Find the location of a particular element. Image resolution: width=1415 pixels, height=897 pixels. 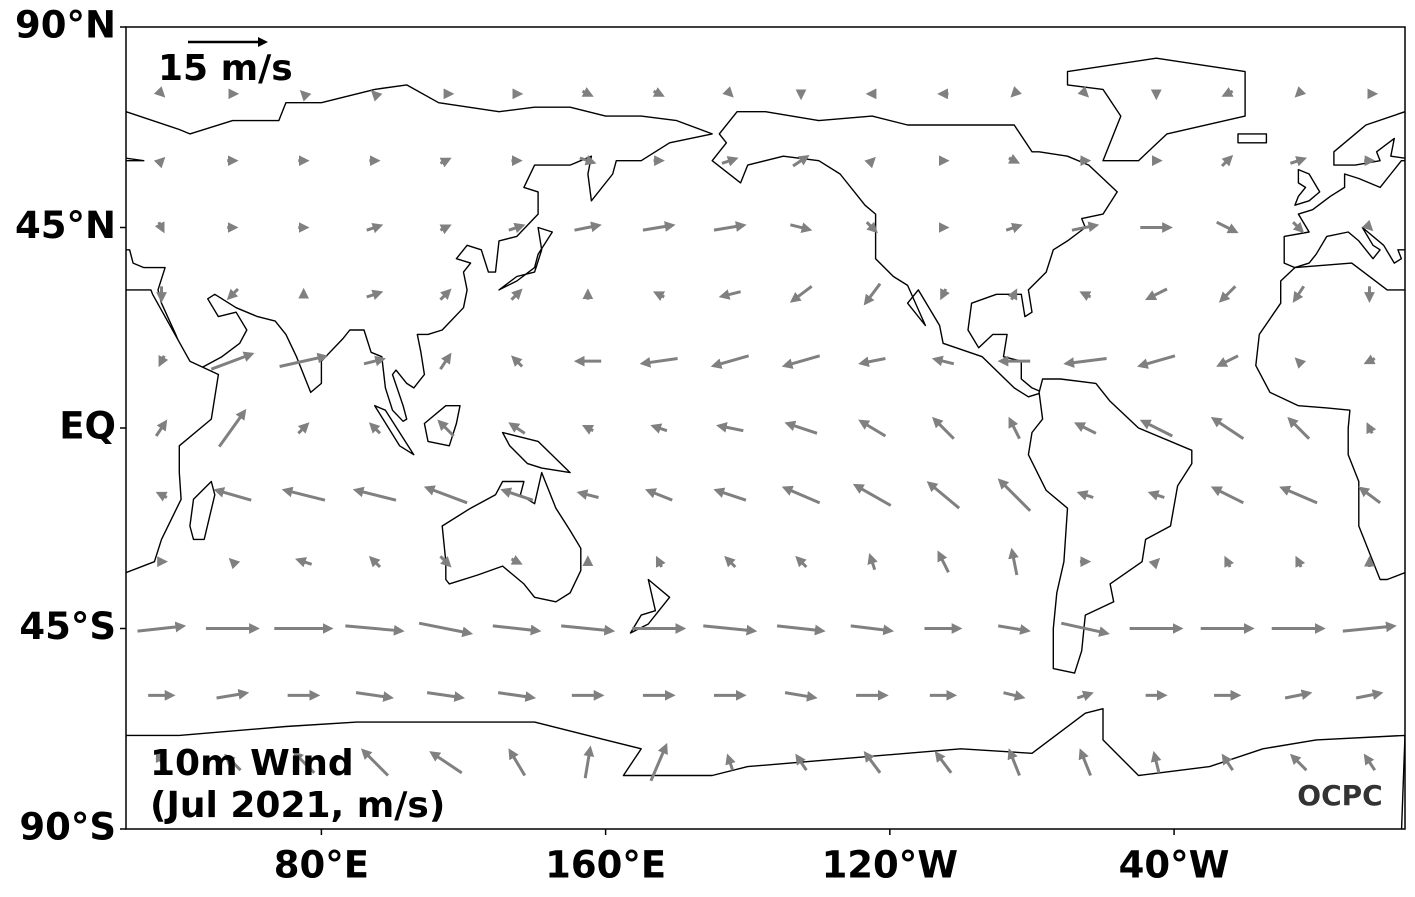

map-subtitle: (Jul 2021, m/s) is located at coordinates (297, 805).